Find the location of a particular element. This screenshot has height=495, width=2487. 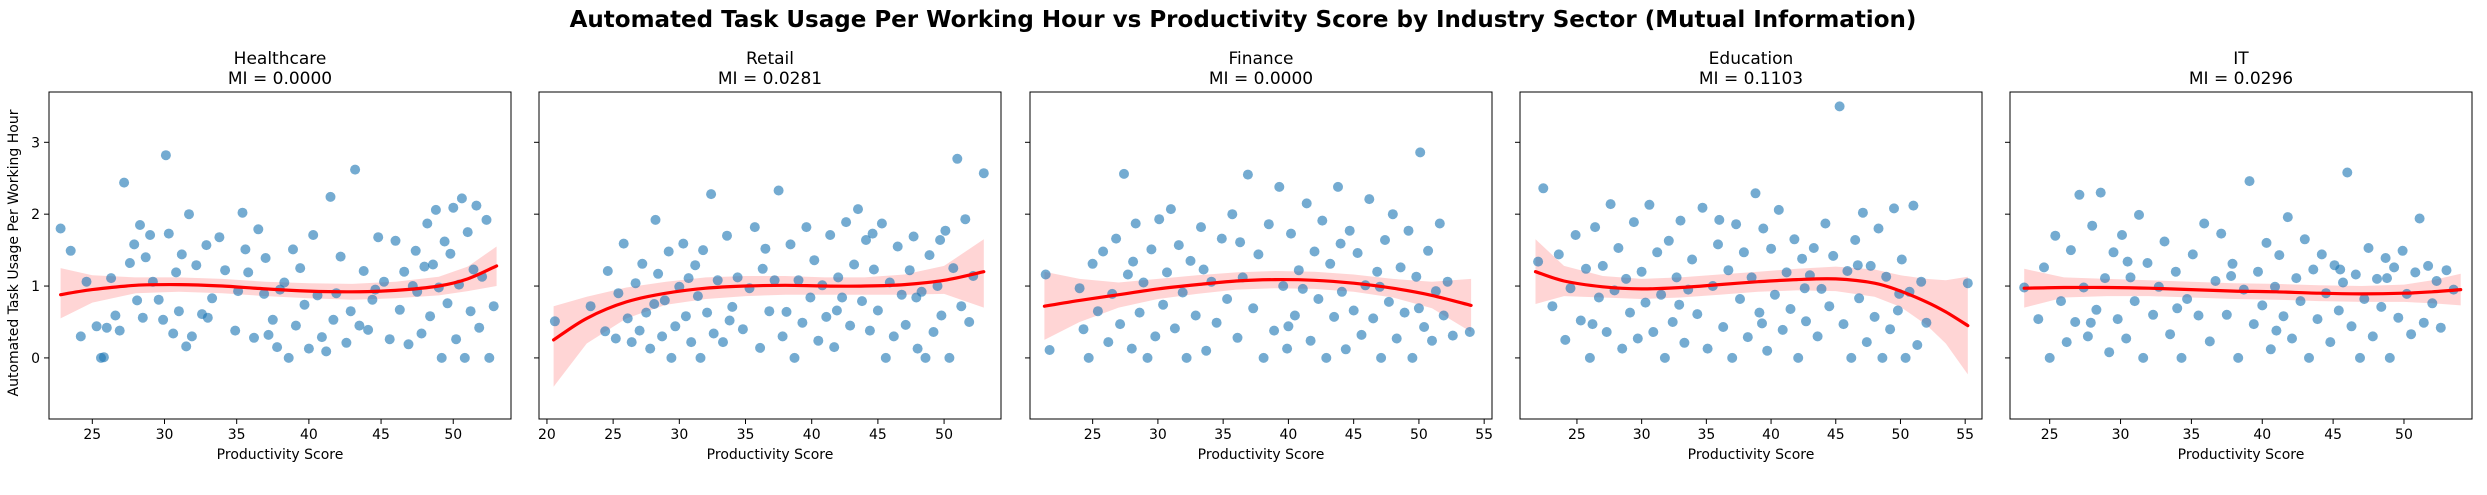

scatter-points is located at coordinates (769, 258).